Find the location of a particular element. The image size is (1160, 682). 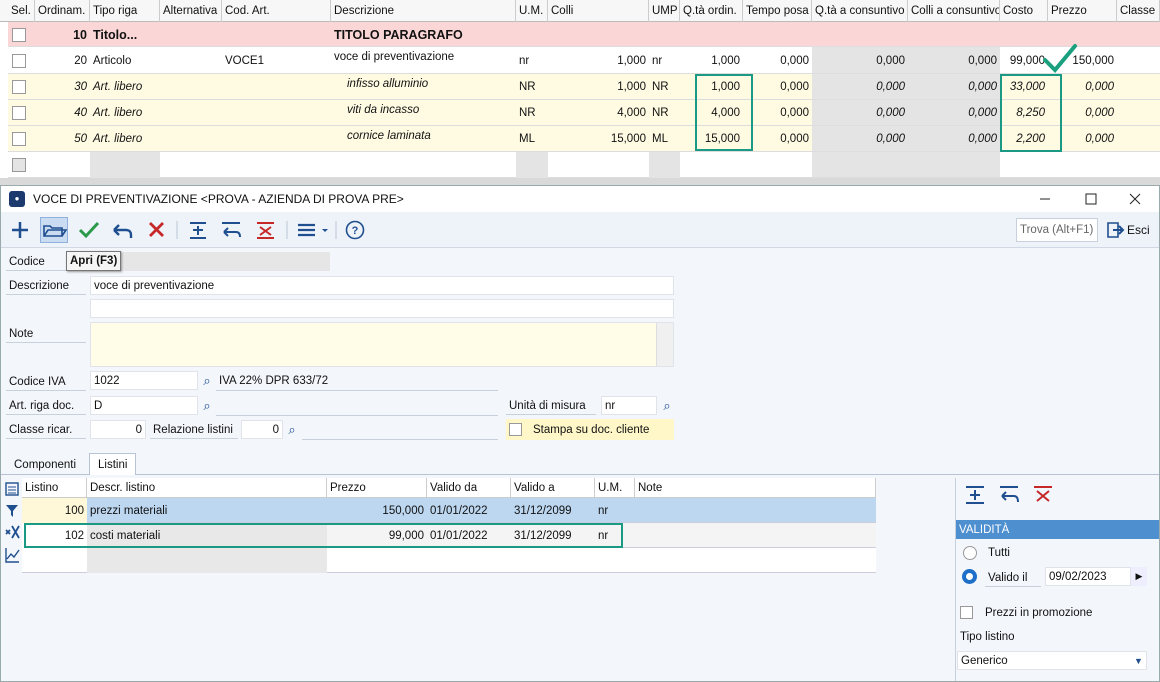

grid-cell: 4,000 is located at coordinates (598, 113).